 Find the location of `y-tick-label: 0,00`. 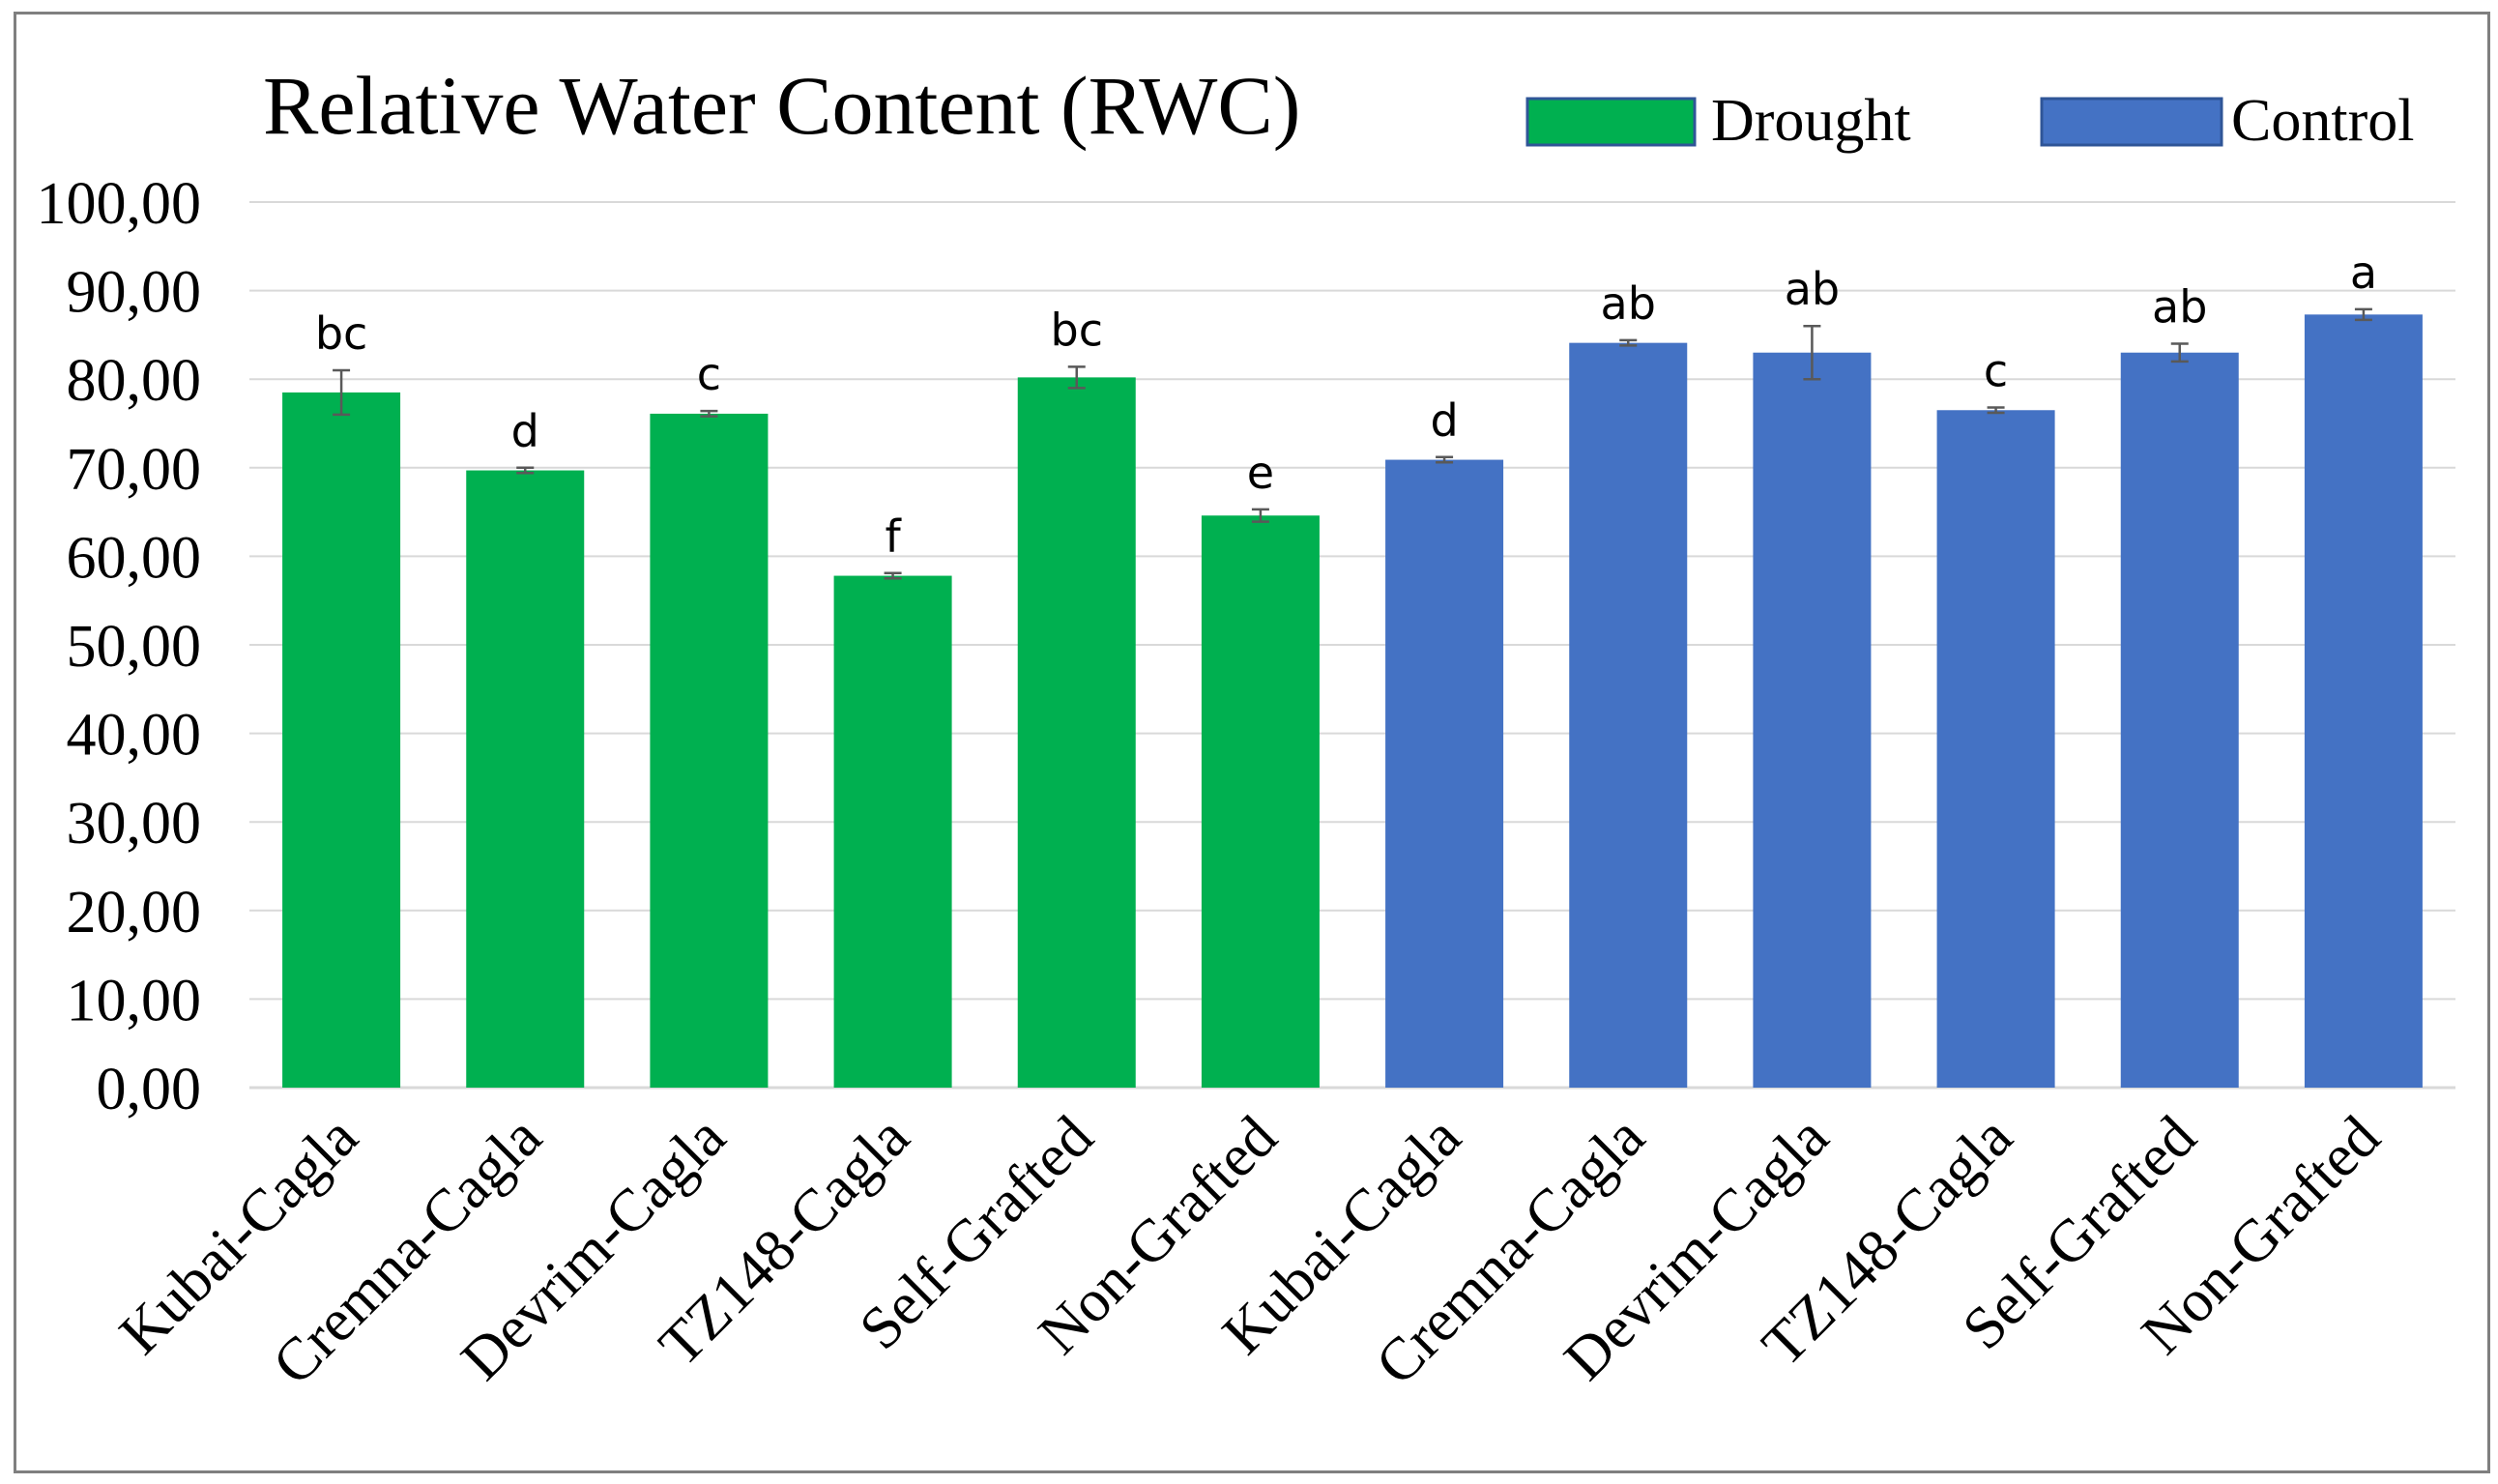

y-tick-label: 0,00 is located at coordinates (149, 1089).